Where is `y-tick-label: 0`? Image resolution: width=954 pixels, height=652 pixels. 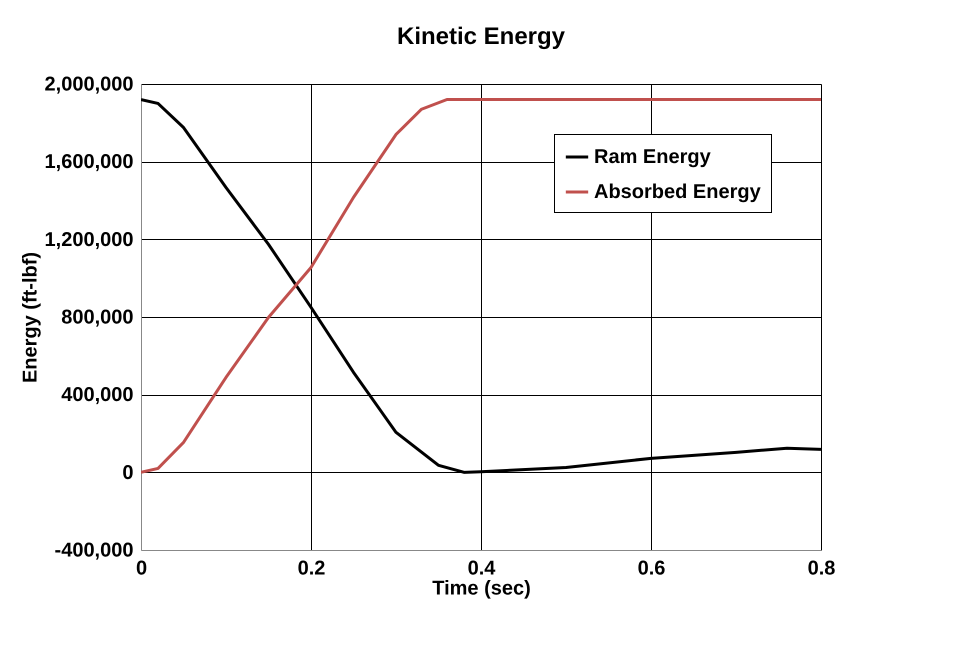 y-tick-label: 0 is located at coordinates (128, 473).